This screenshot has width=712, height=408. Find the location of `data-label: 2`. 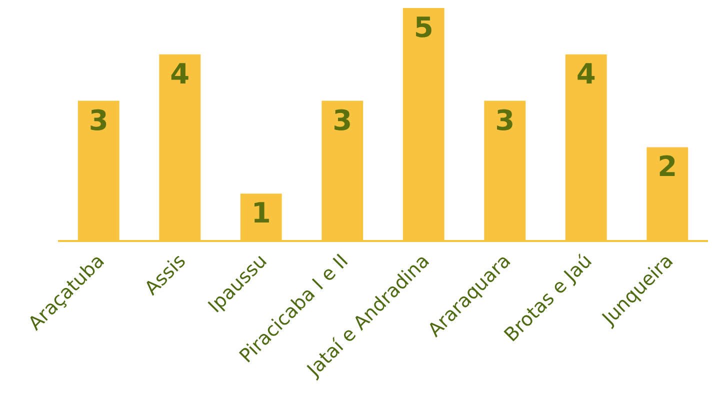

data-label: 2 is located at coordinates (668, 167).